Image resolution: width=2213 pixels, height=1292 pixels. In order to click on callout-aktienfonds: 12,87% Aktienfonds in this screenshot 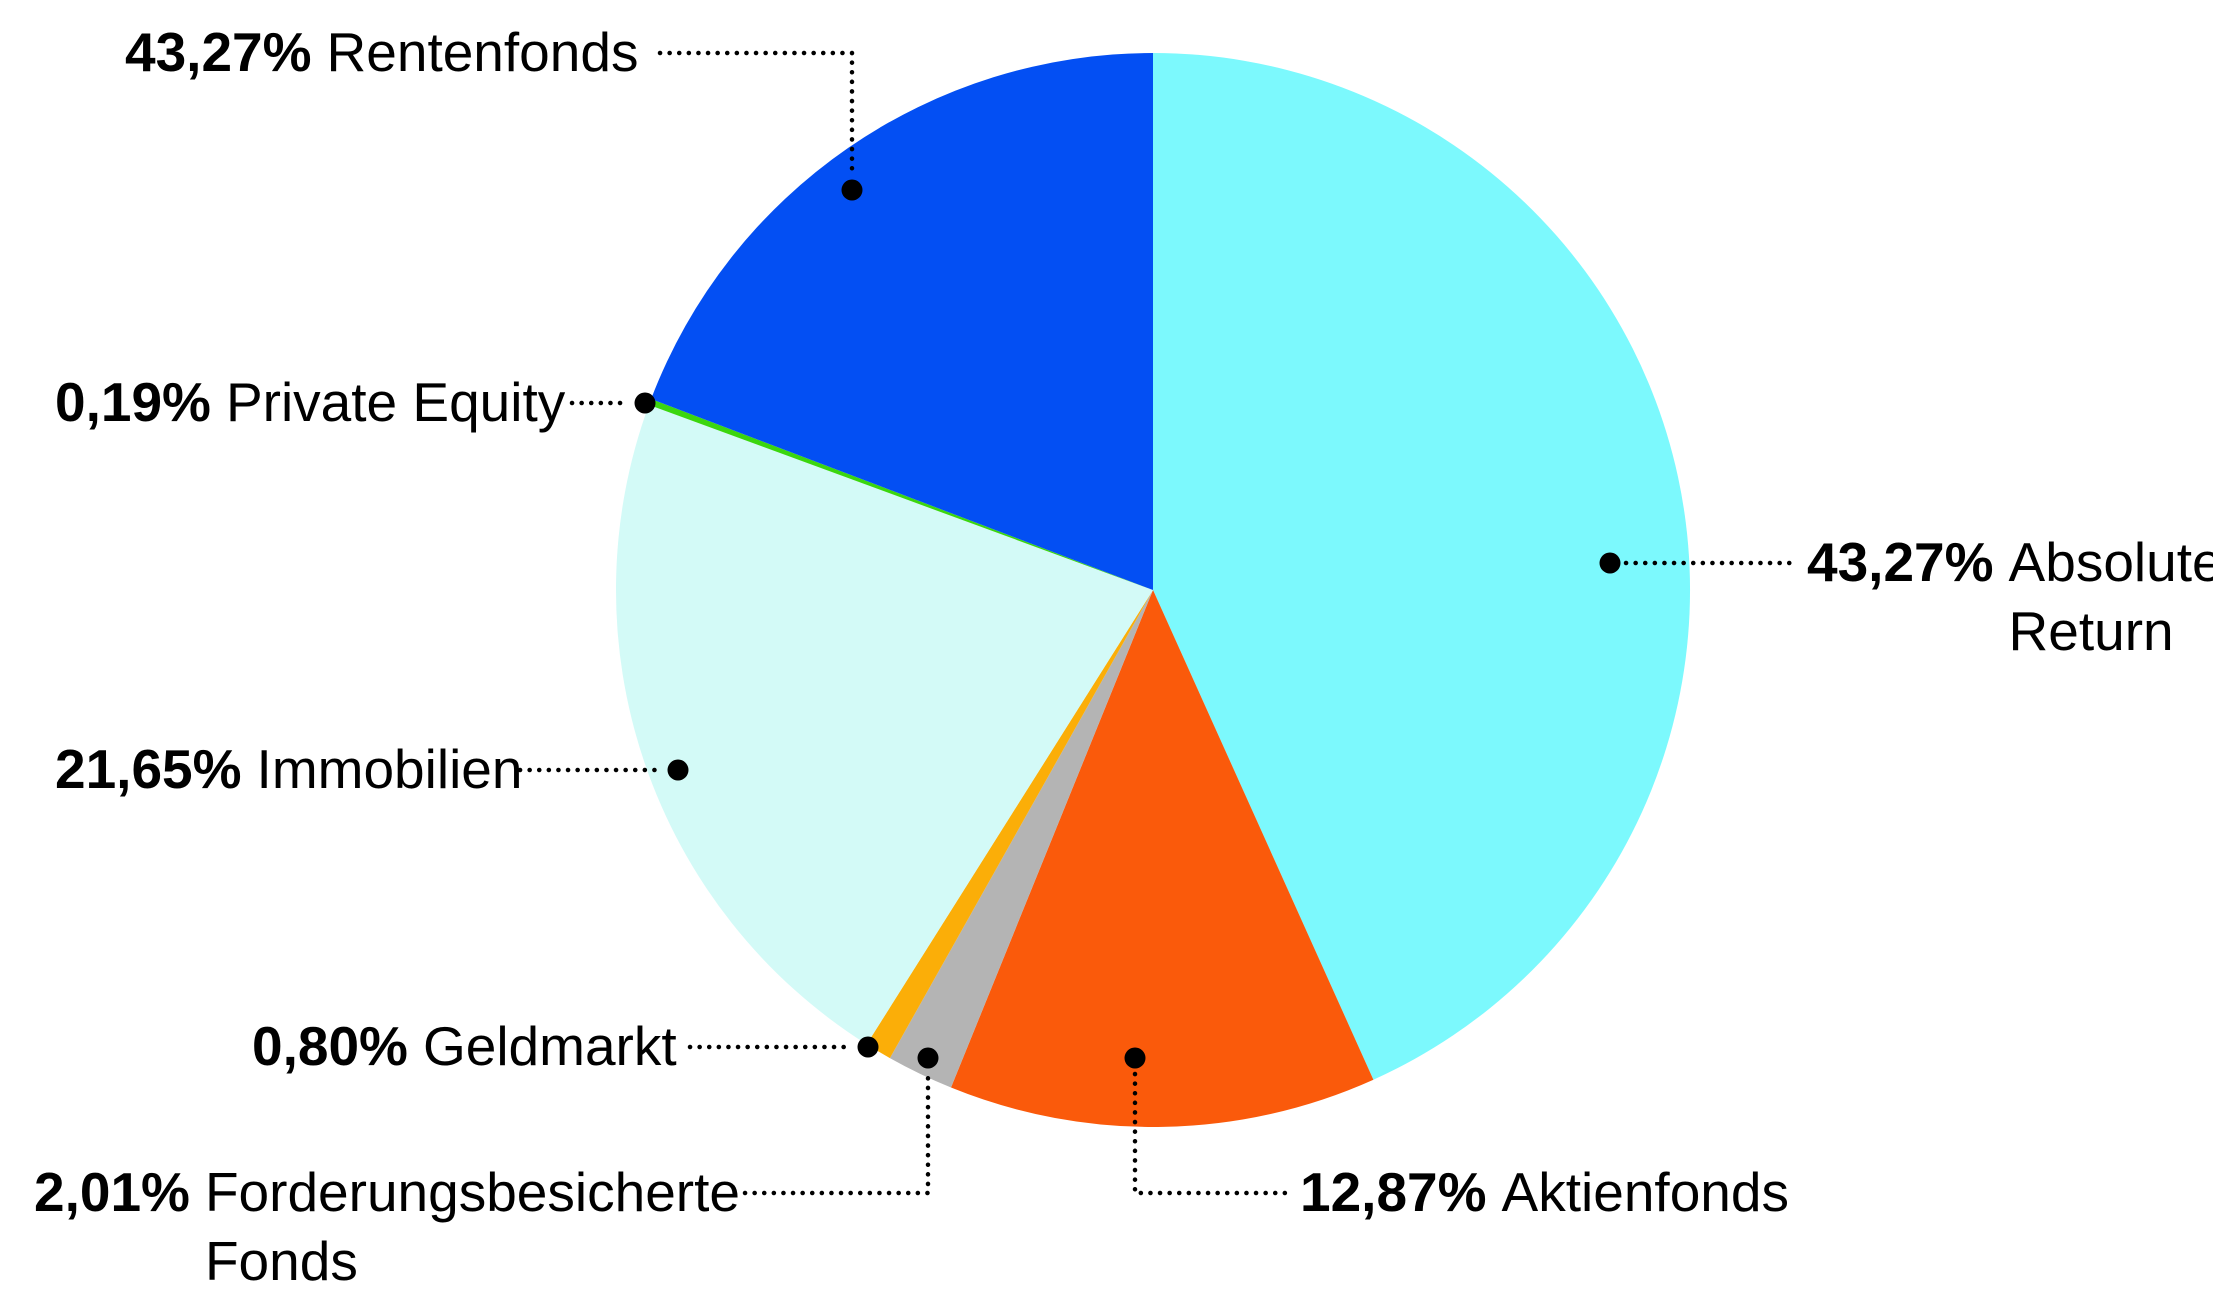, I will do `click(1544, 1192)`.